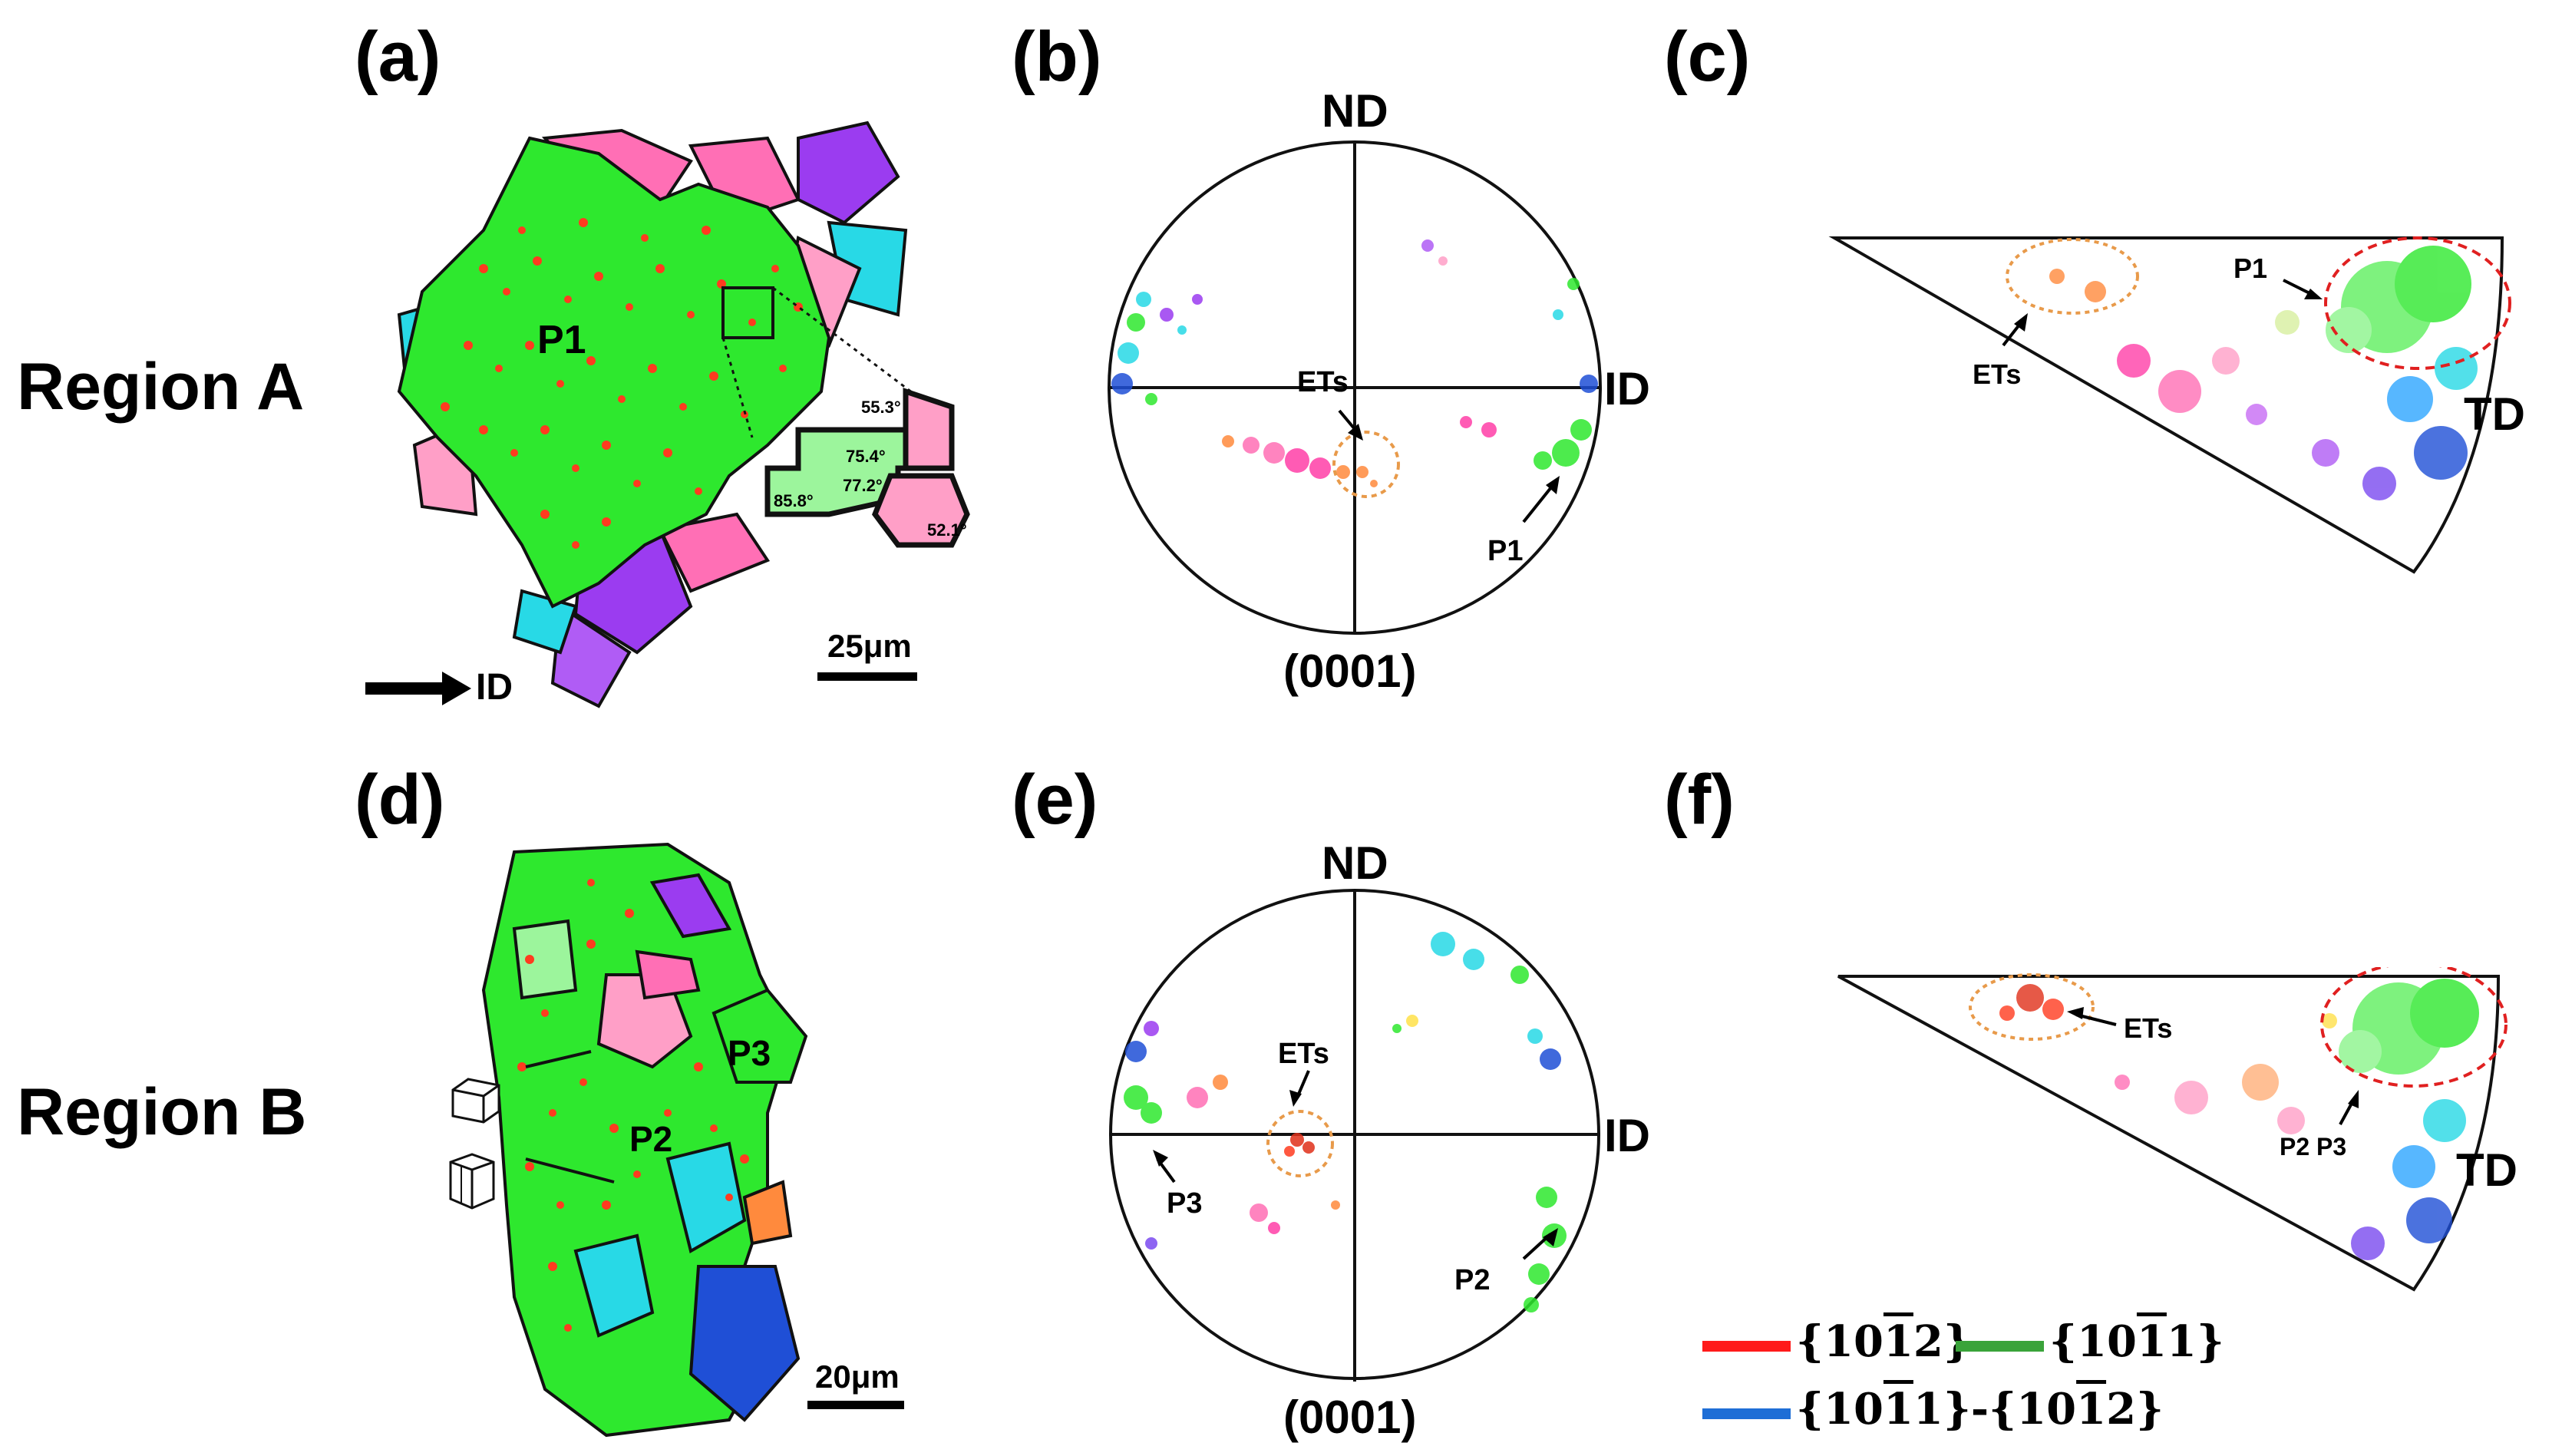 The height and width of the screenshot is (1456, 2562). Describe the element at coordinates (2136, 1342) in the screenshot. I see `legend-label-2: {1011}` at that location.